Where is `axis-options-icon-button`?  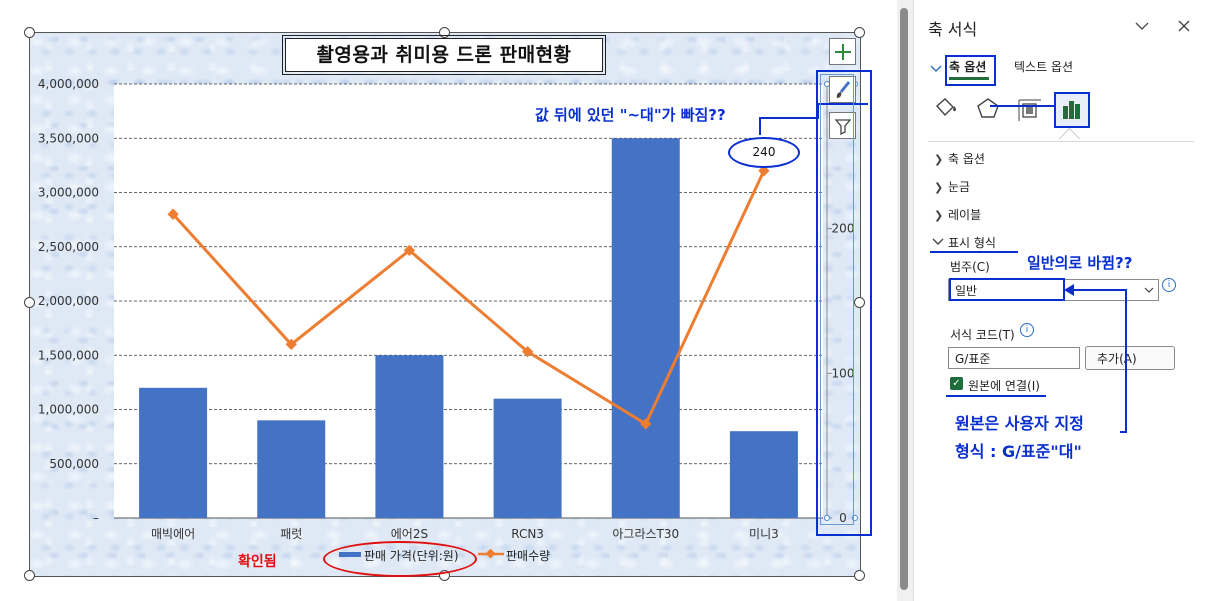 axis-options-icon-button is located at coordinates (1072, 110).